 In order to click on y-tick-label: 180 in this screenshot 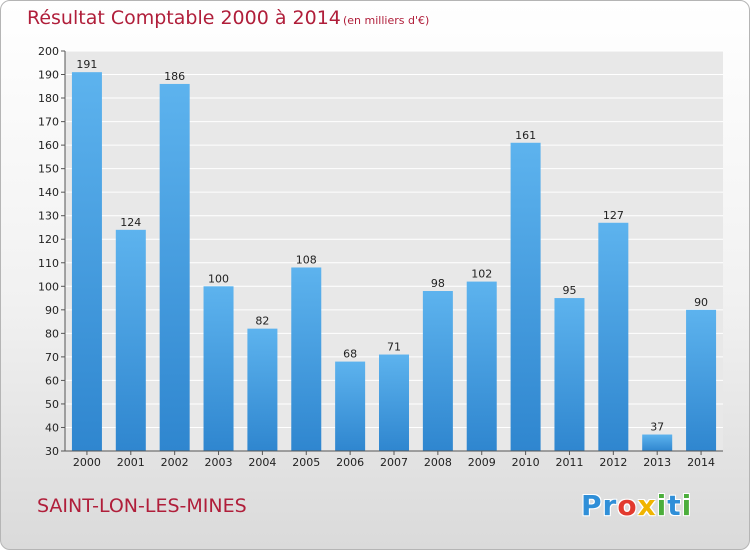, I will do `click(48, 98)`.